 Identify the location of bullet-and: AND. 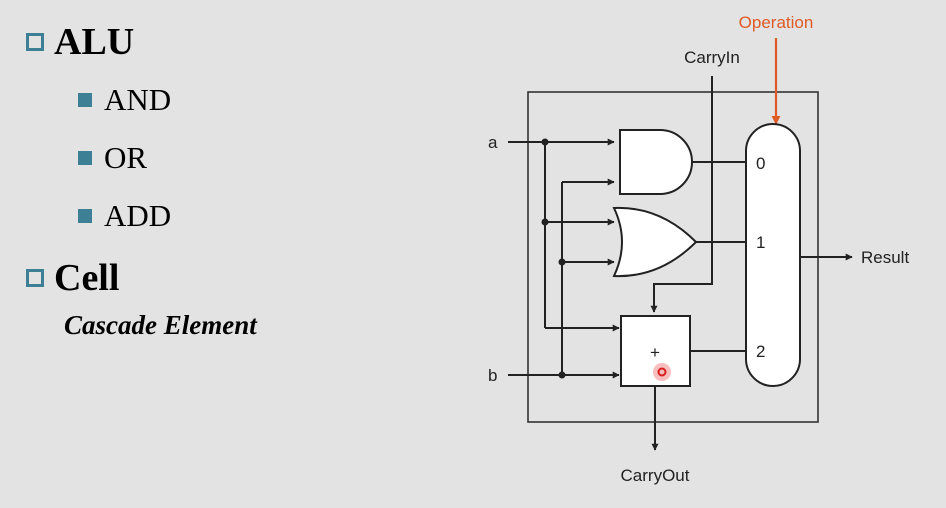
(124, 100).